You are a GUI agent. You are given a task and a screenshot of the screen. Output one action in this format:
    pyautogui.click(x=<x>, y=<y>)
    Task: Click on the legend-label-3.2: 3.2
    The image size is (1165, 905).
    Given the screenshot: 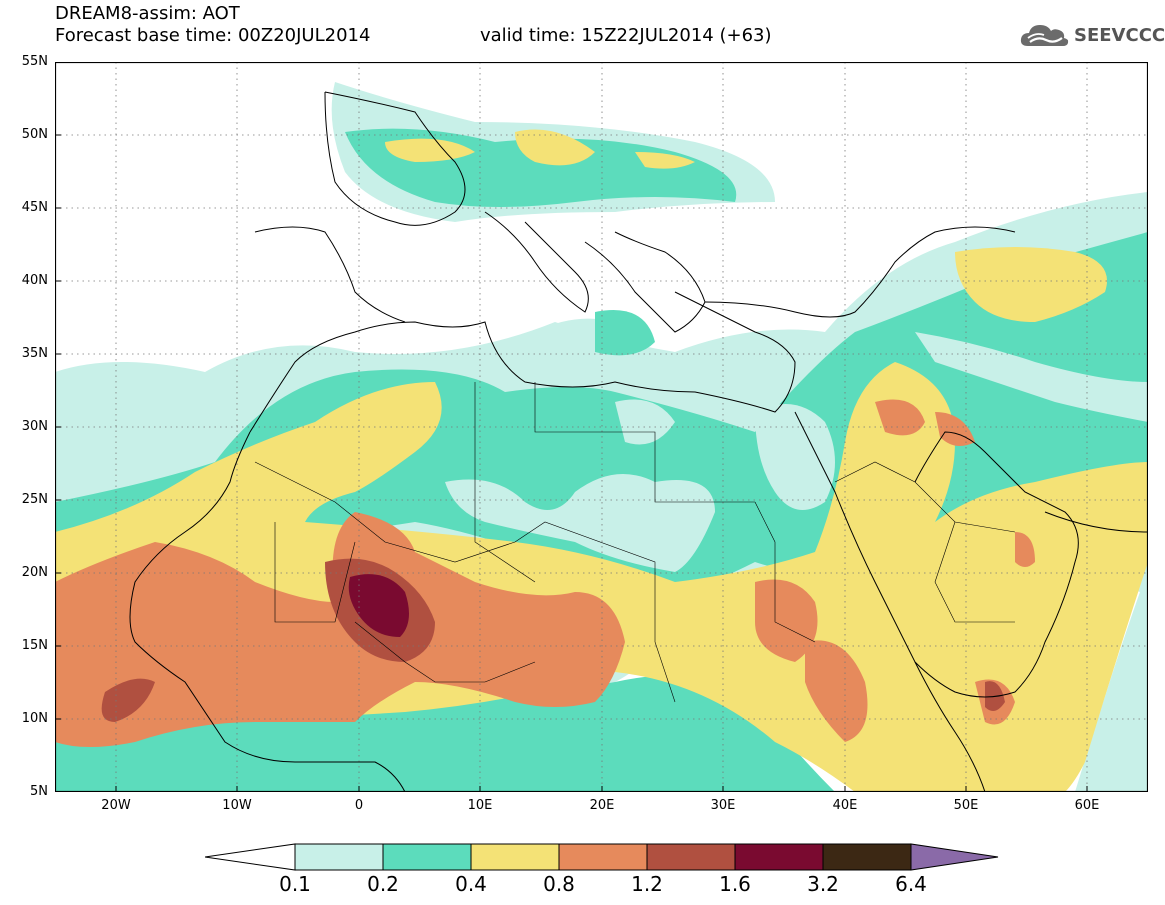 What is the action you would take?
    pyautogui.click(x=823, y=884)
    